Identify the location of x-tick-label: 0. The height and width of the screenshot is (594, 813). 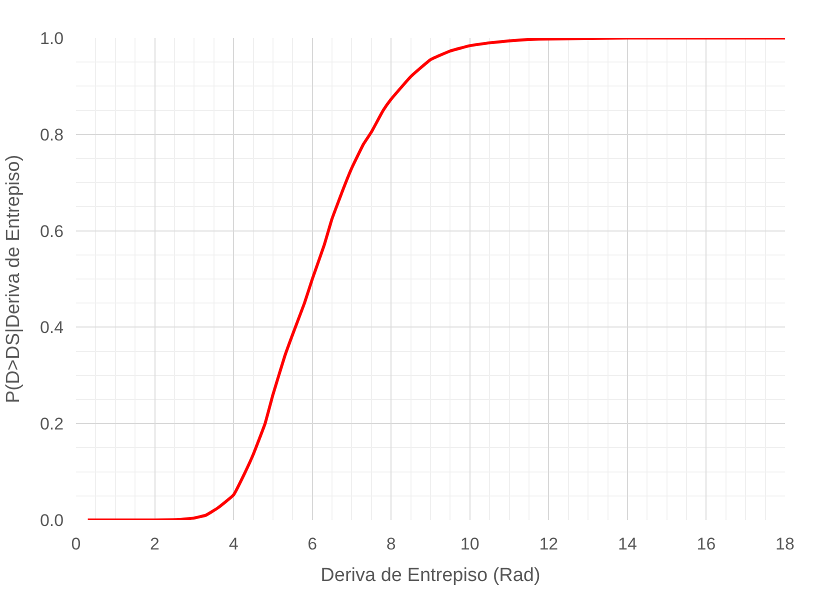
(76, 544).